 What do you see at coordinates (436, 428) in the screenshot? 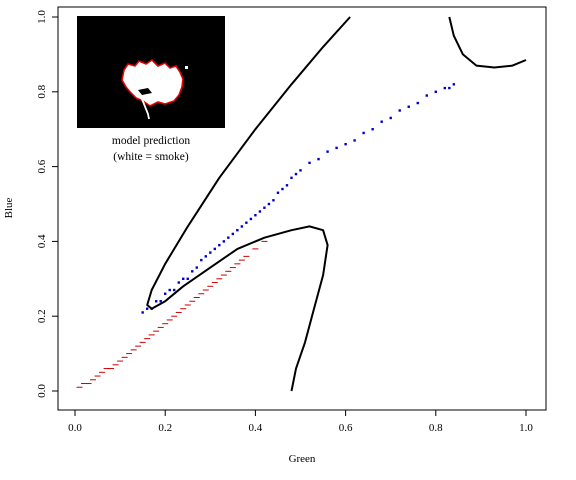
I see `x-tick-label: 0.8` at bounding box center [436, 428].